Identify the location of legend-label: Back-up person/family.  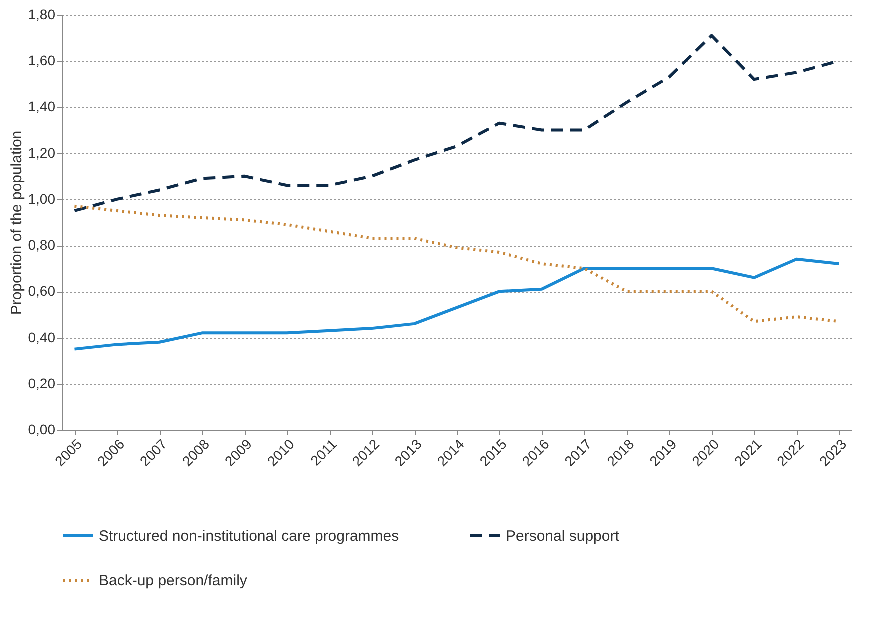
(173, 581).